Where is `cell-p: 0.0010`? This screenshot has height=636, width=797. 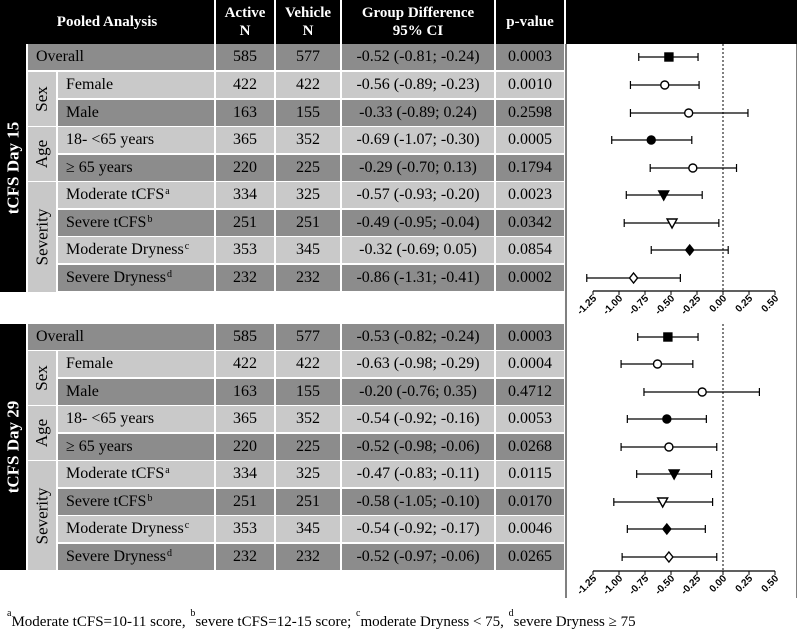 cell-p: 0.0010 is located at coordinates (530, 85).